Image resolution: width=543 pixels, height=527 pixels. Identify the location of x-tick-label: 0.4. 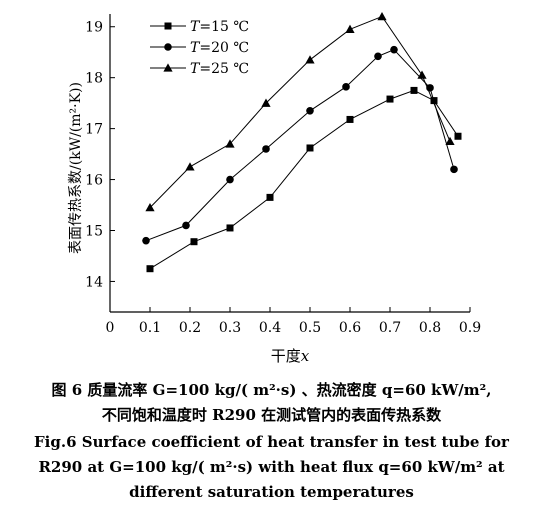
(270, 328).